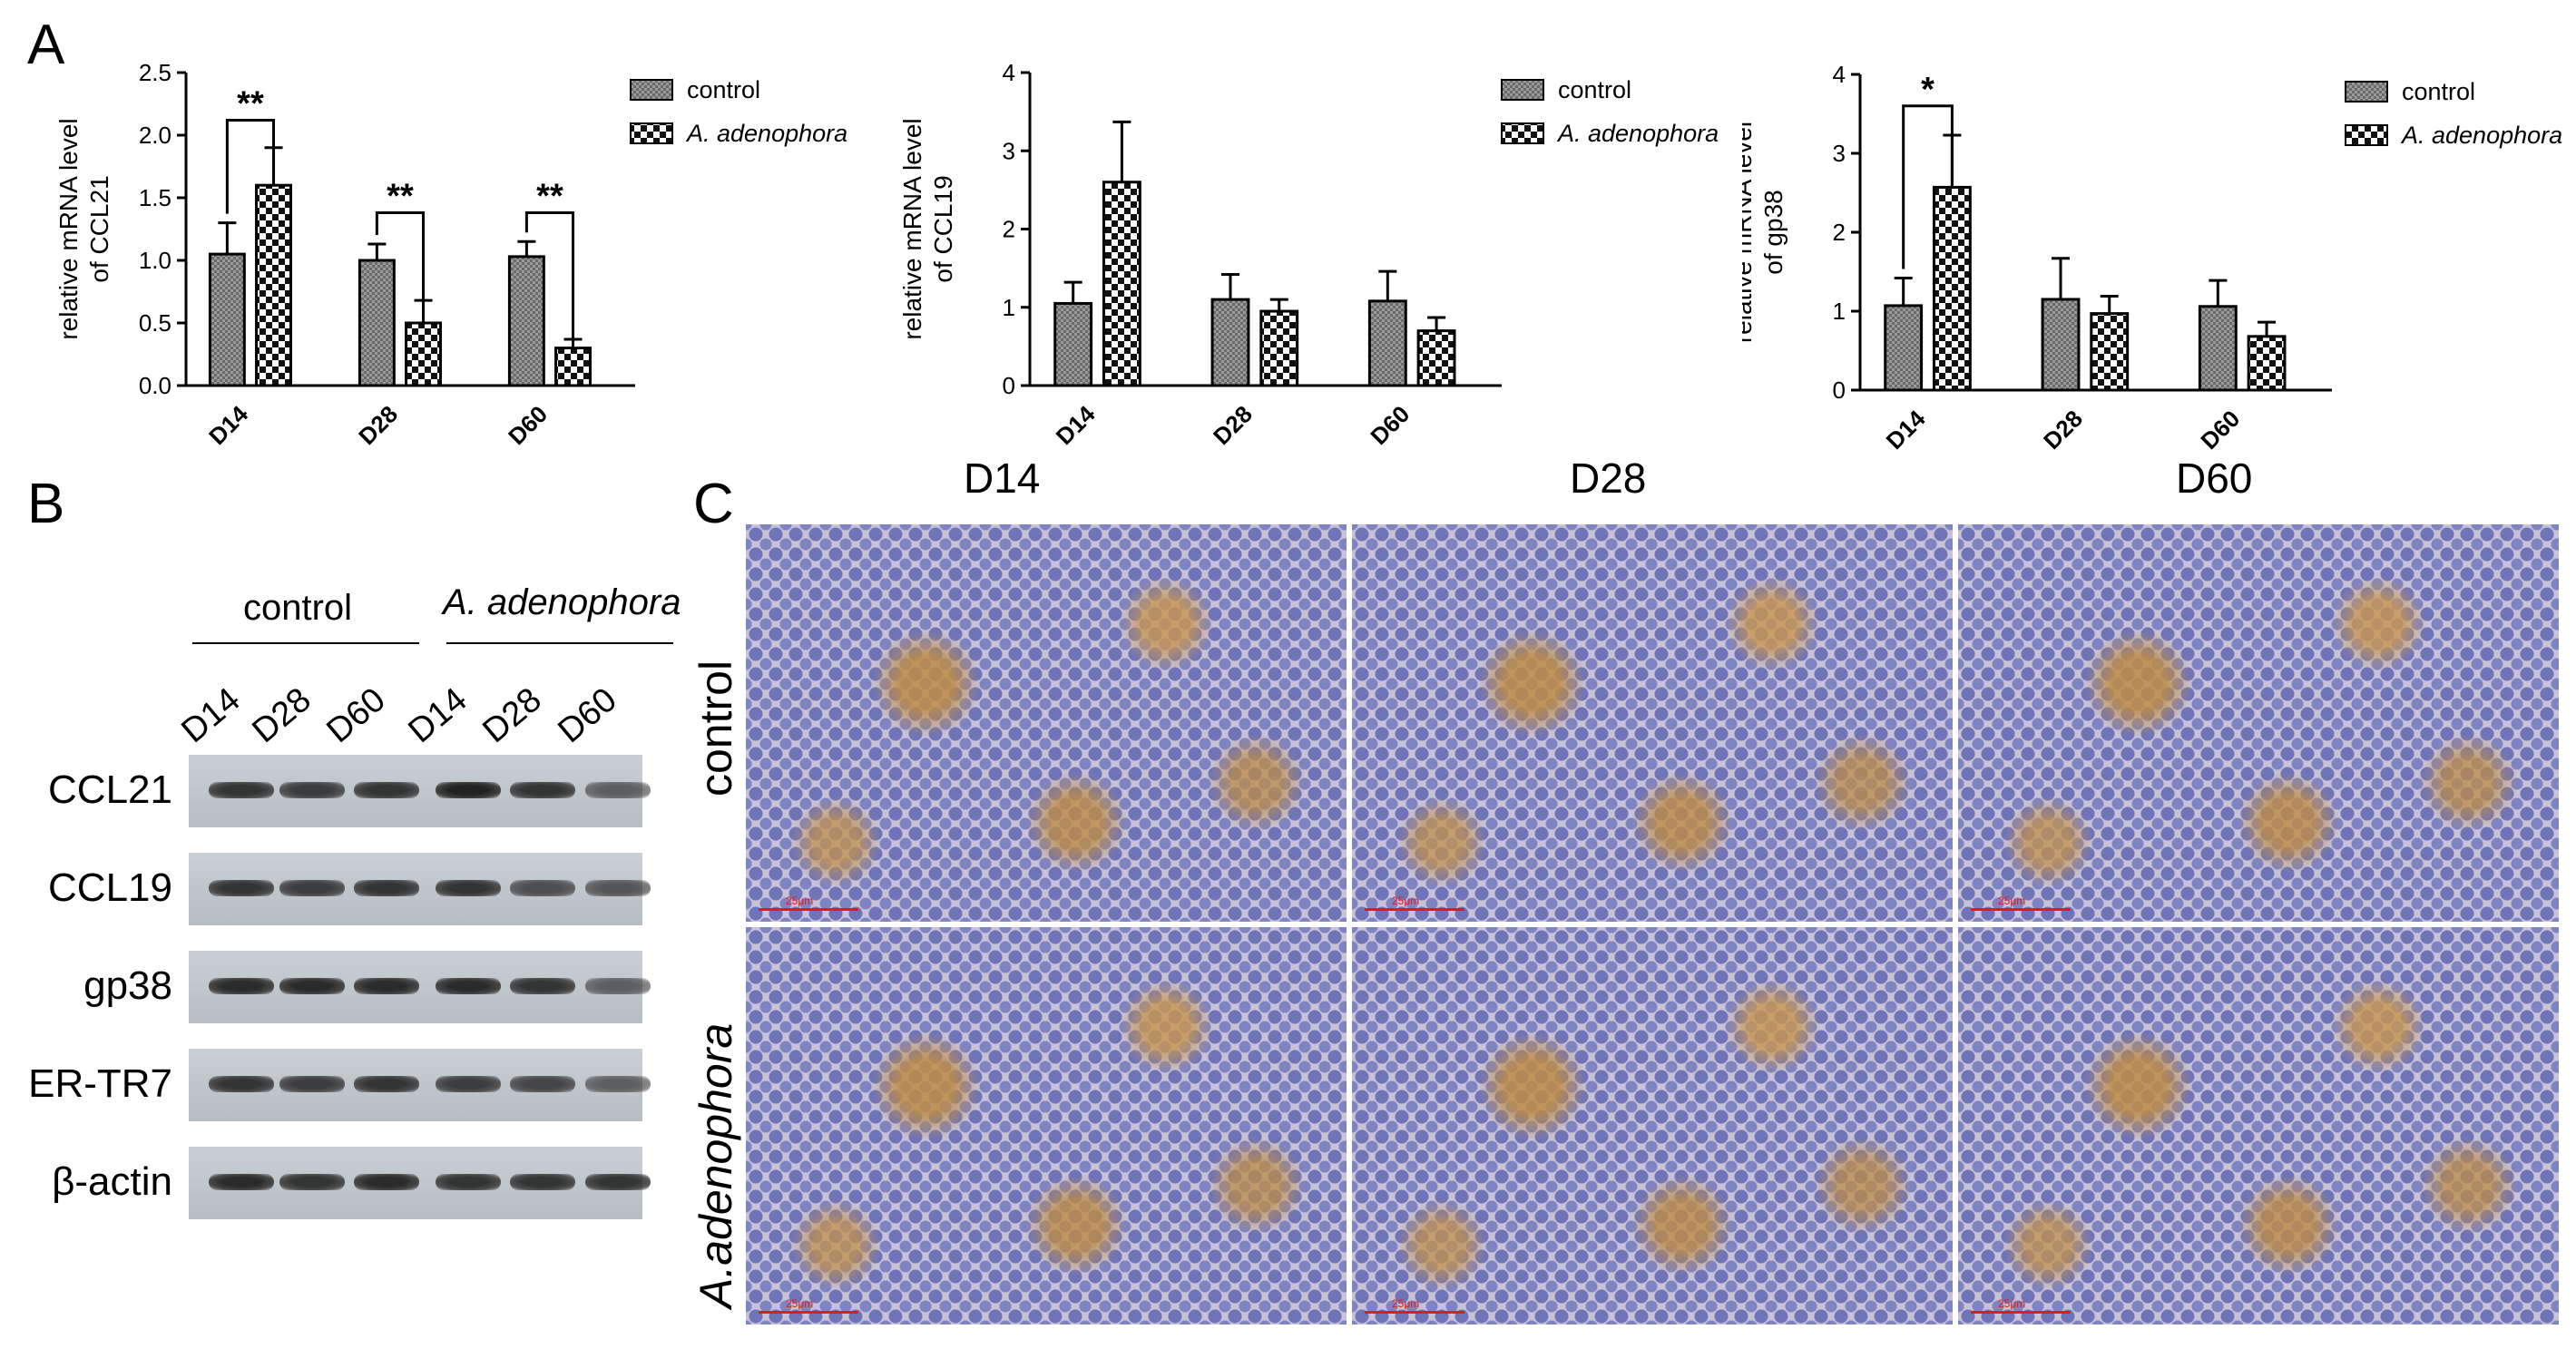 The height and width of the screenshot is (1349, 2576). Describe the element at coordinates (211, 715) in the screenshot. I see `wb-lane-label: D14` at that location.